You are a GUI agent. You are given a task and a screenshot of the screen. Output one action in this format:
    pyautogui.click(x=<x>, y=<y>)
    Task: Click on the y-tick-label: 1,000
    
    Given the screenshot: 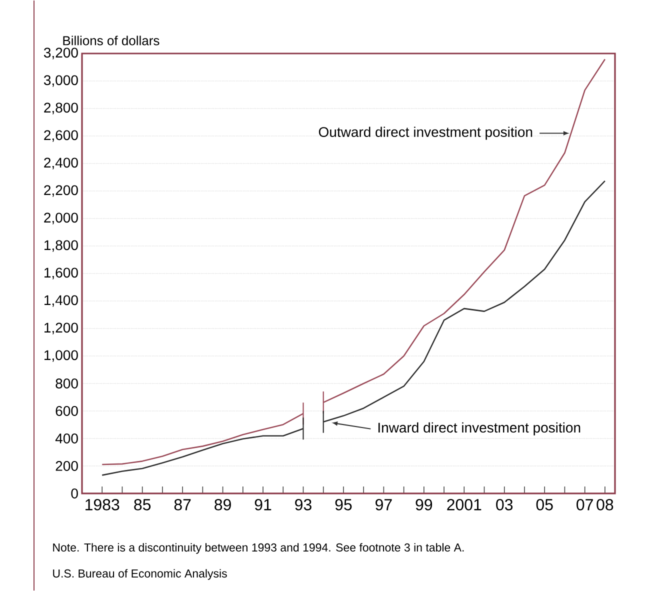 What is the action you would take?
    pyautogui.click(x=61, y=356)
    